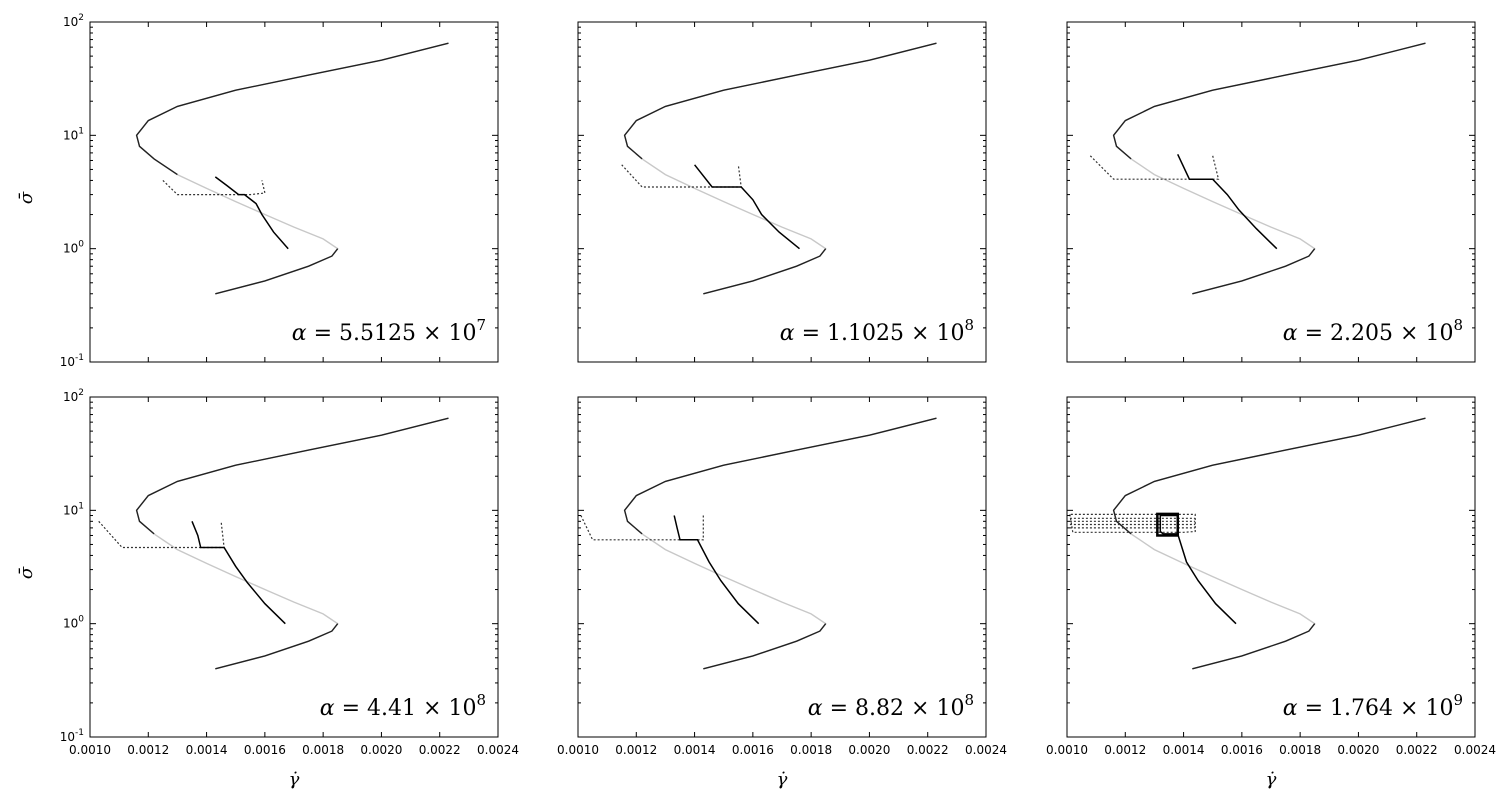 The width and height of the screenshot is (1511, 808). What do you see at coordinates (389, 331) in the screenshot?
I see `alpha-annotation: α = 5.5125 × 107` at bounding box center [389, 331].